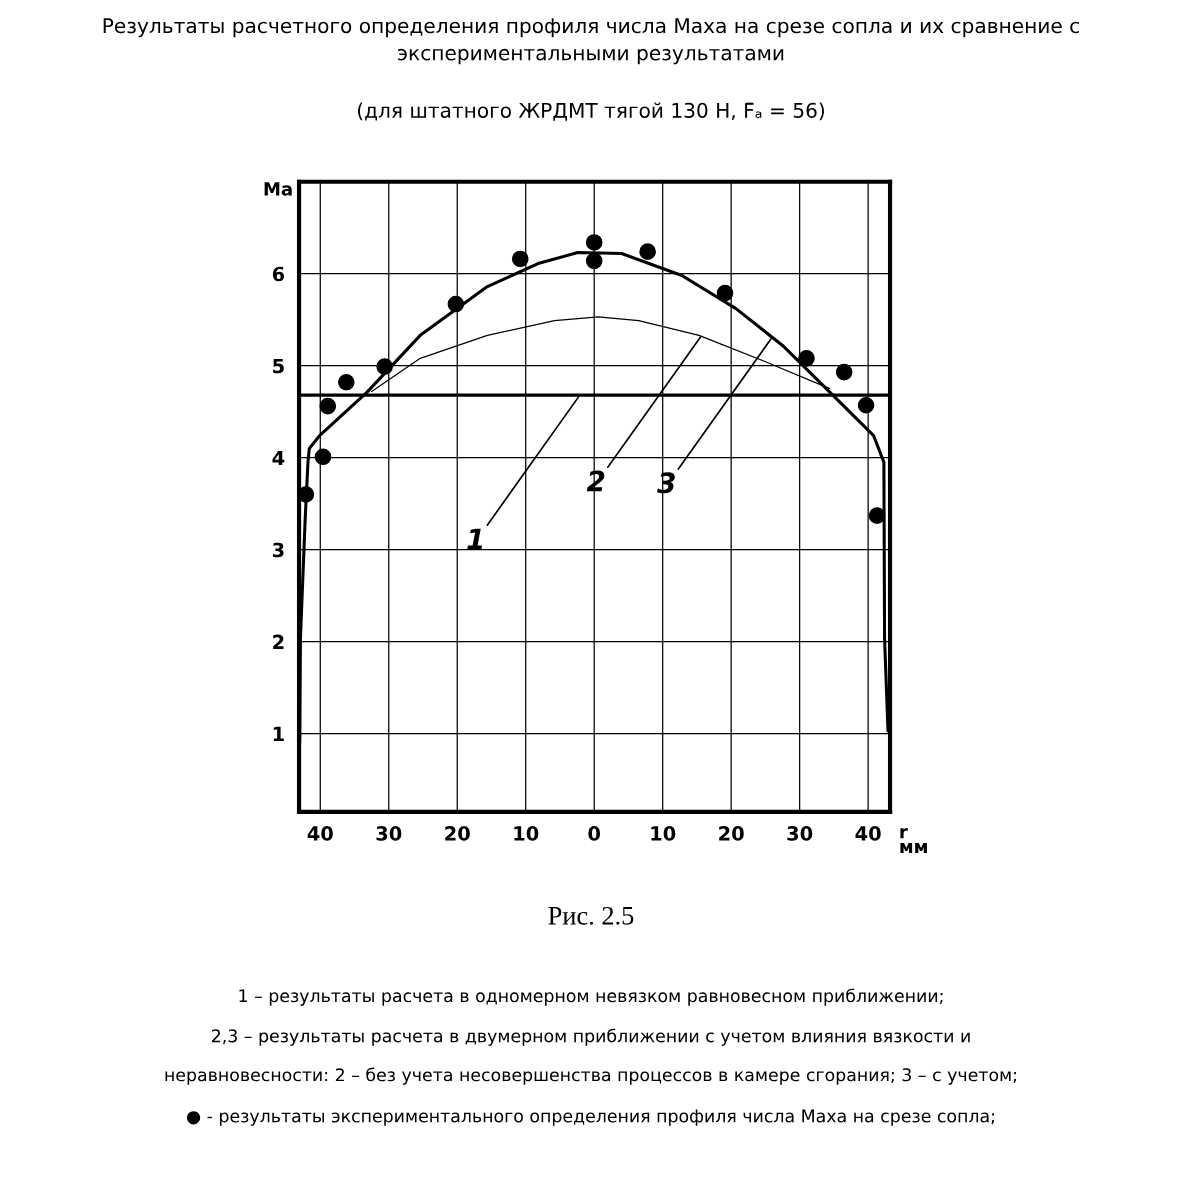 The width and height of the screenshot is (1182, 1180). Describe the element at coordinates (278, 550) in the screenshot. I see `y-tick-label: 3` at that location.